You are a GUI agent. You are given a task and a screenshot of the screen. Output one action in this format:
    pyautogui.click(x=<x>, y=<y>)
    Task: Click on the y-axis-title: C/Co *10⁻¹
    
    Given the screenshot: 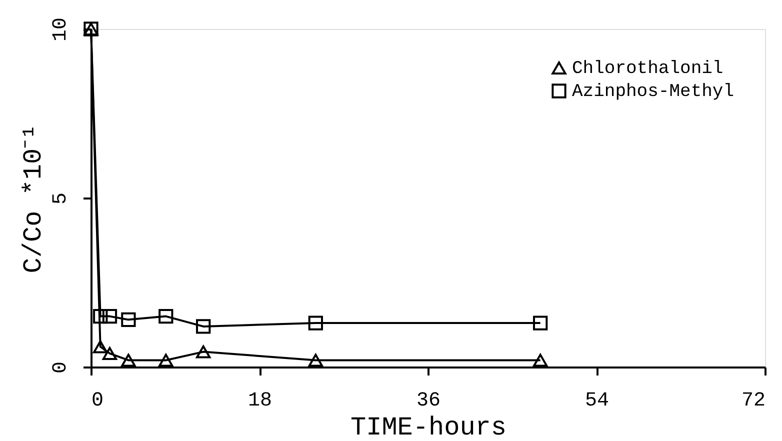 What is the action you would take?
    pyautogui.click(x=33, y=199)
    